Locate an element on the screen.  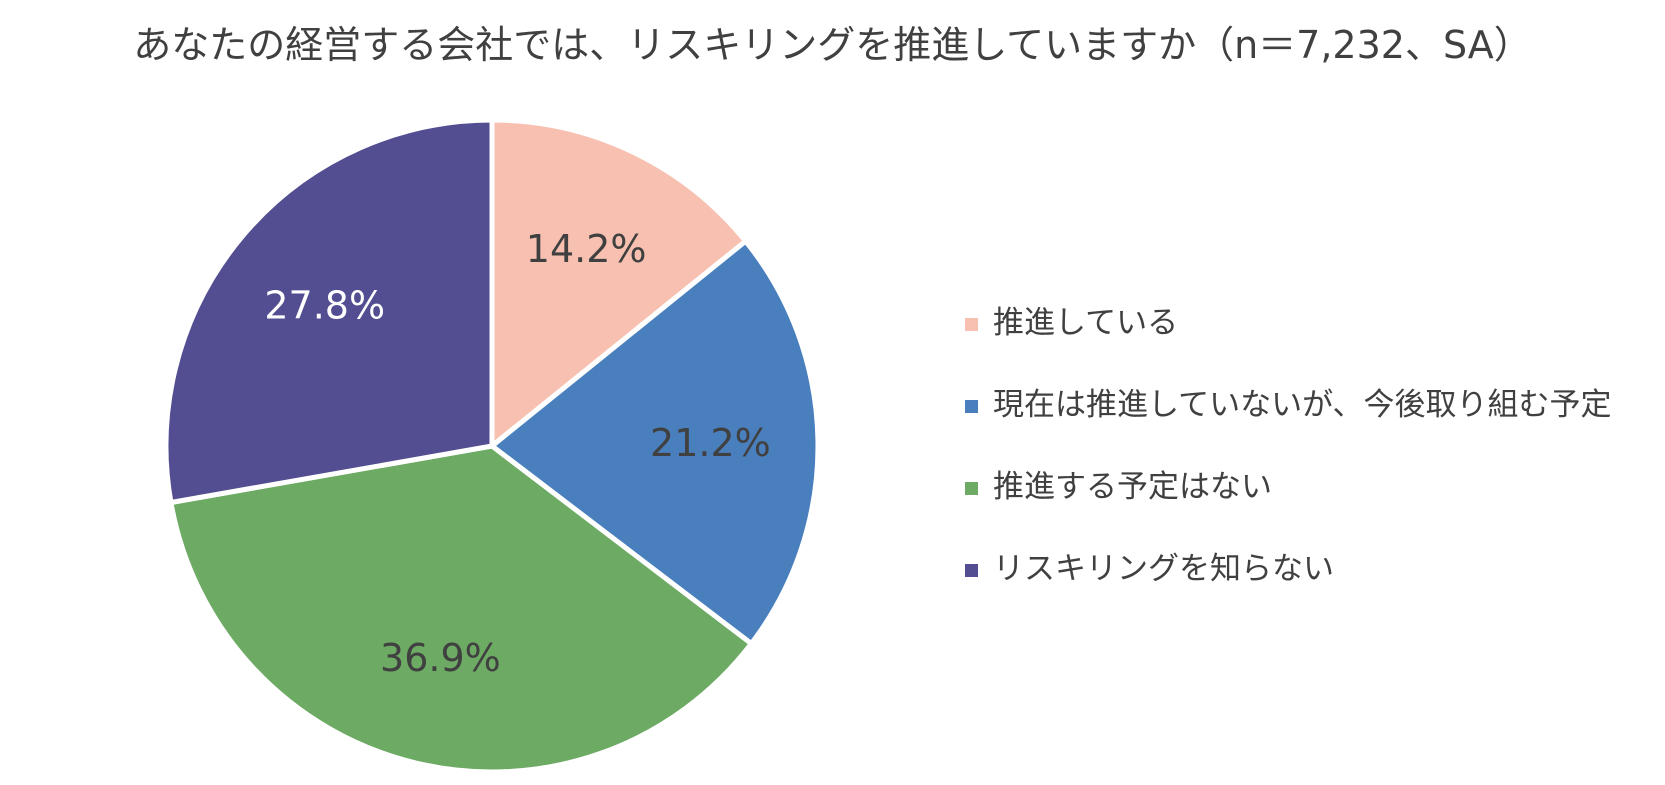
pie-slice-promoting is located at coordinates (619, 283).